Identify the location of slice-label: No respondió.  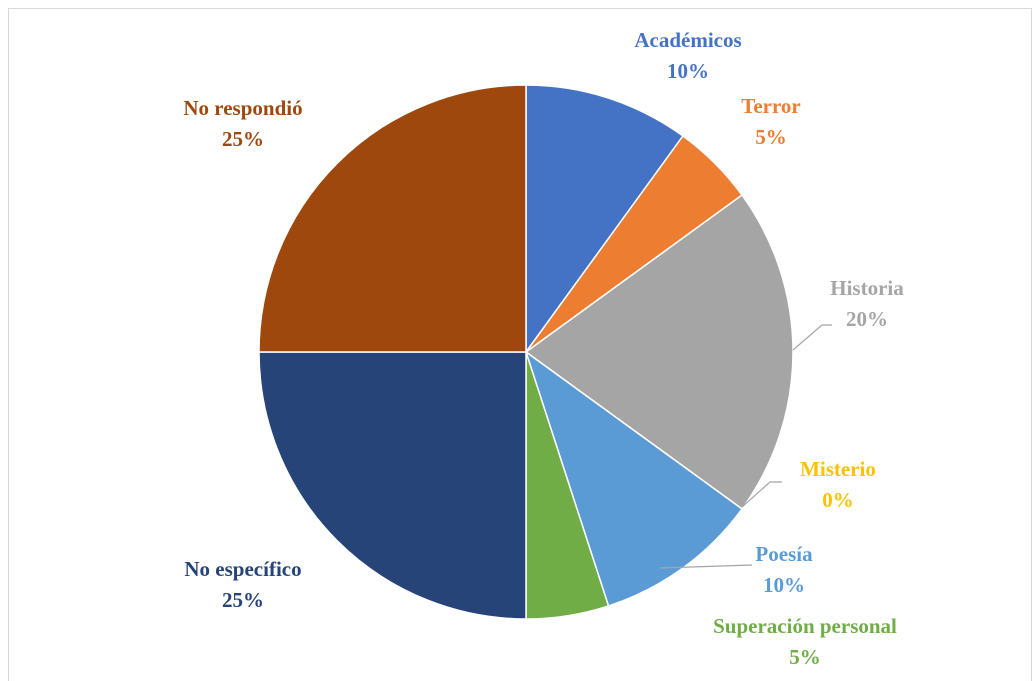
(242, 108).